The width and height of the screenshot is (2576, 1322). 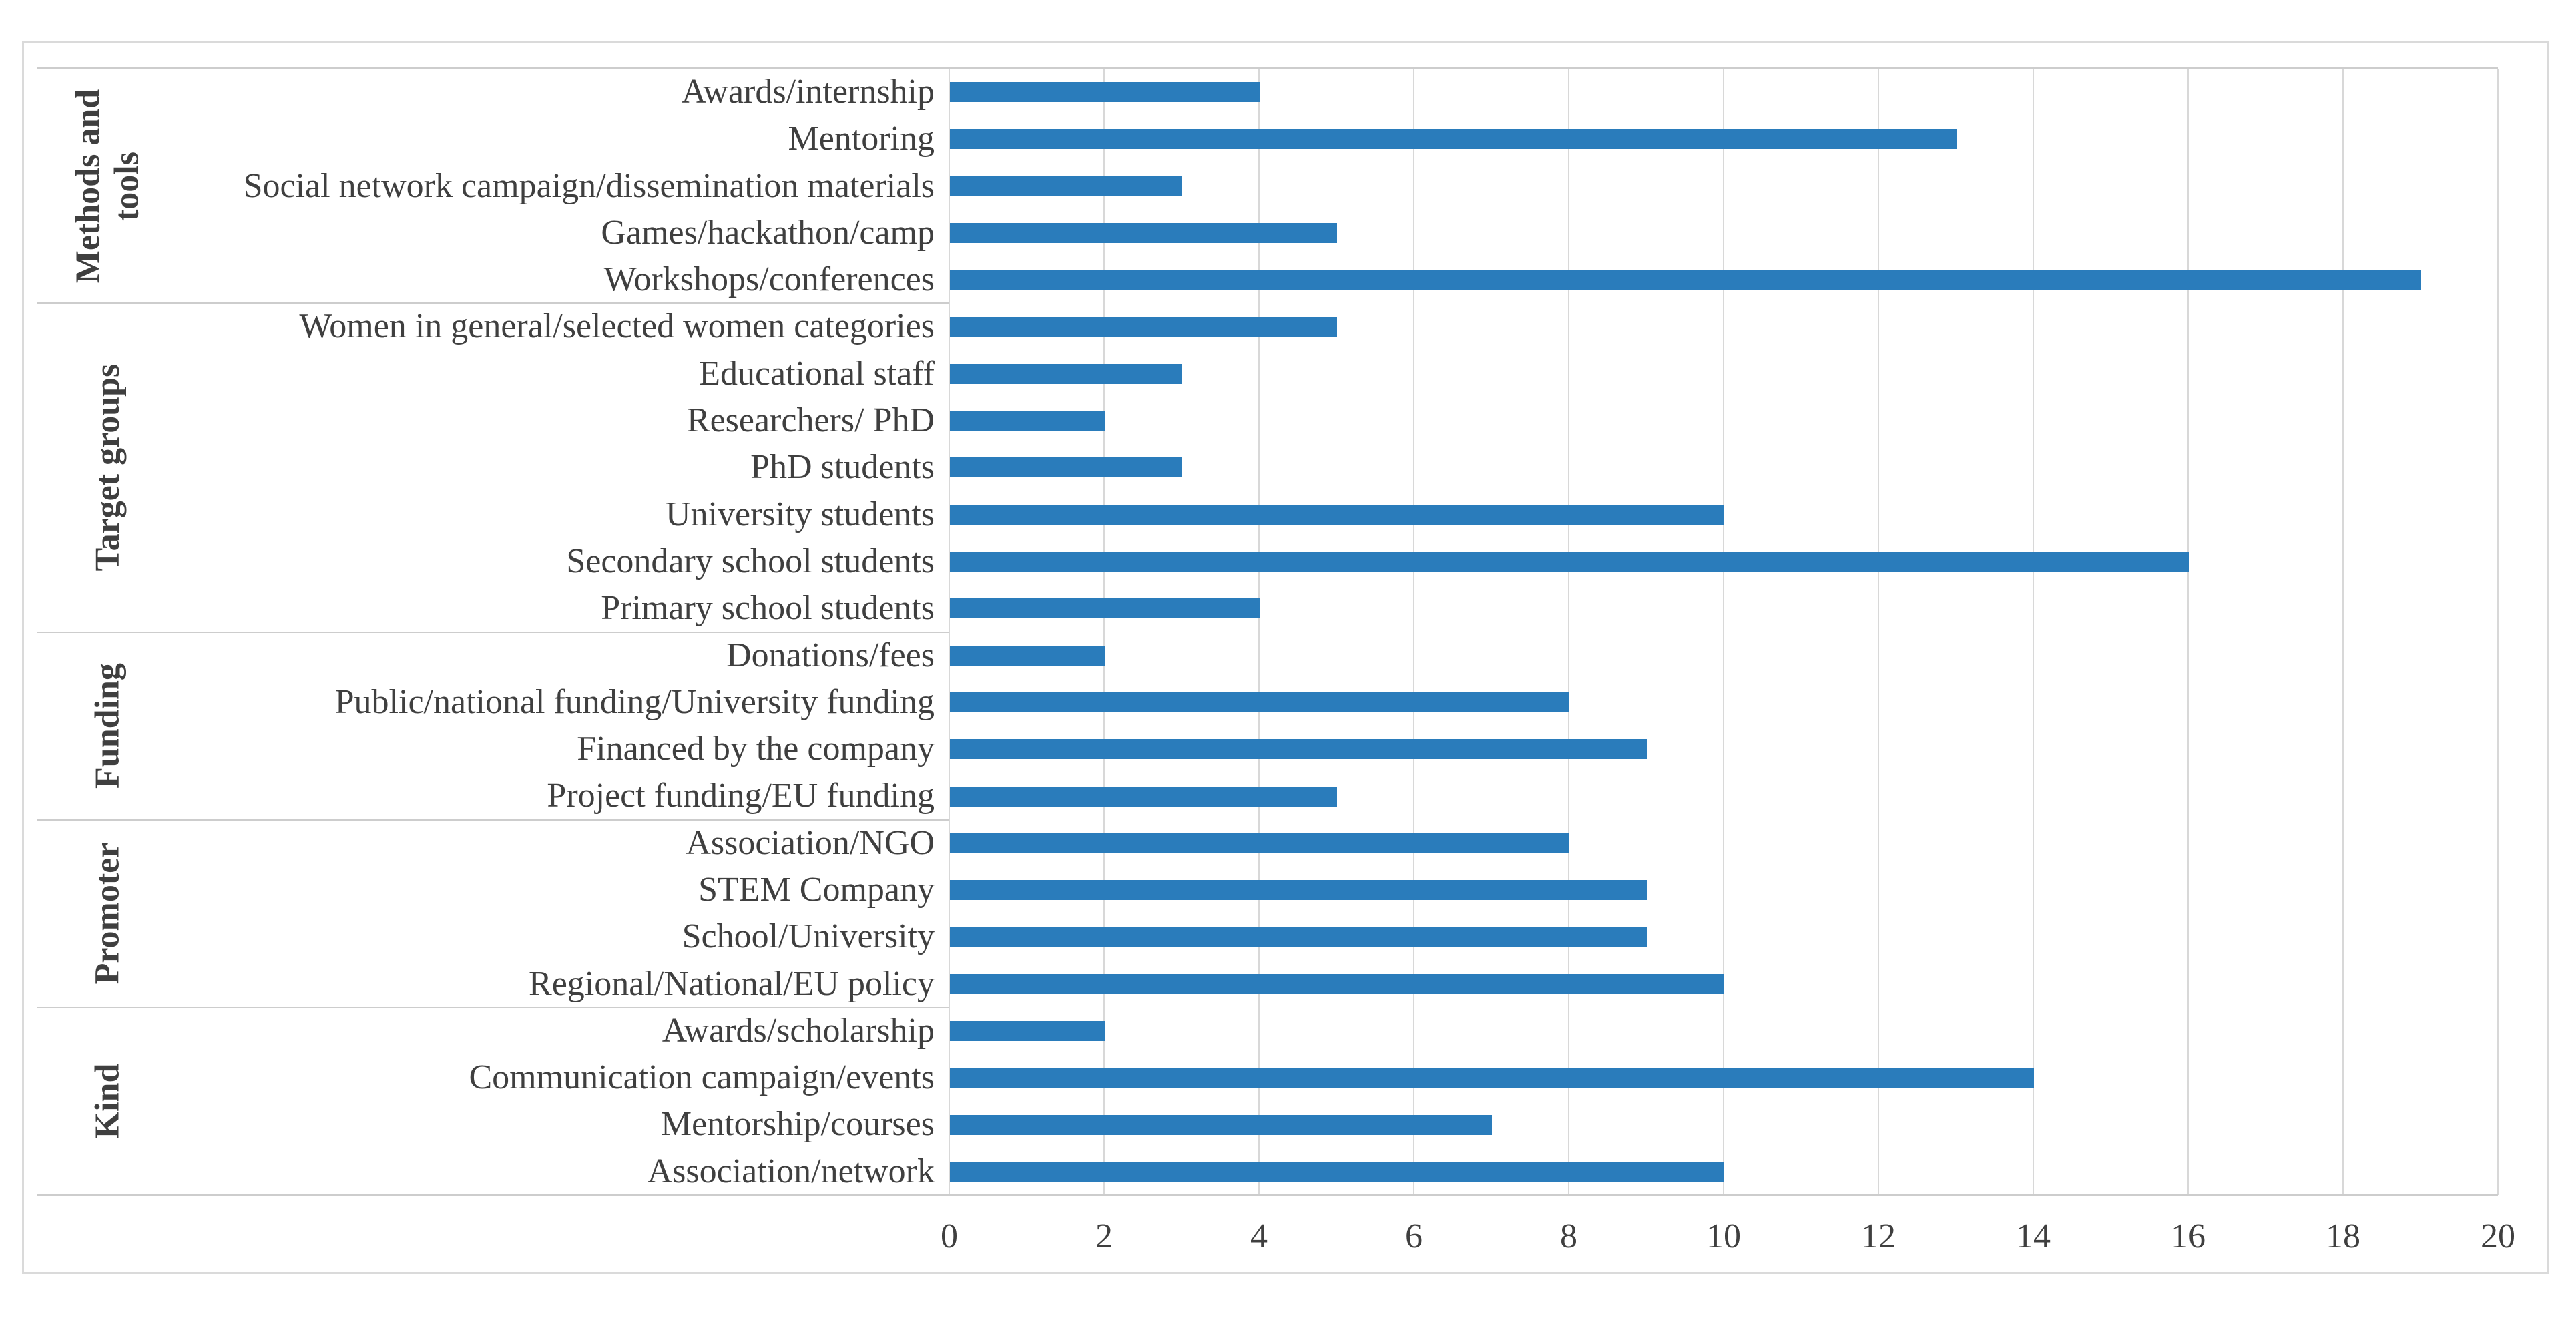 I want to click on category-label: Regional/National/EU policy, so click(x=732, y=983).